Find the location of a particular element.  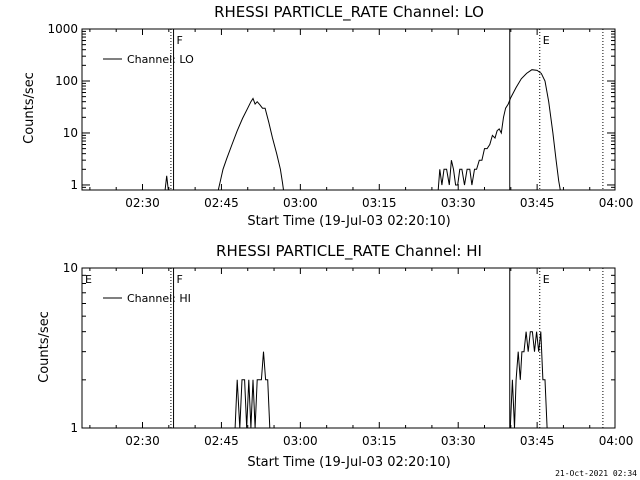

hi-x-tick-label: 03:45 is located at coordinates (537, 441).